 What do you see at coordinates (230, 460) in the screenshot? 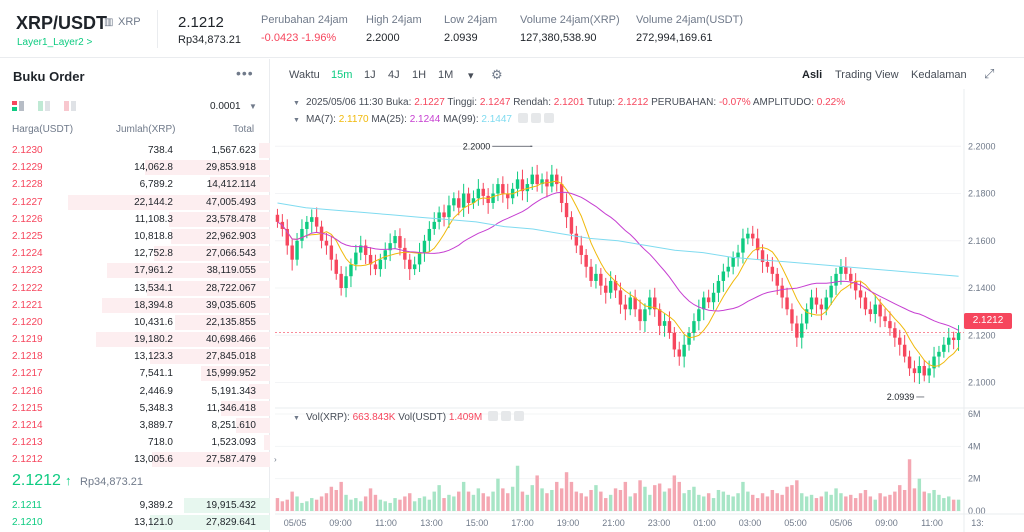
I see `order-total: 27,587.479` at bounding box center [230, 460].